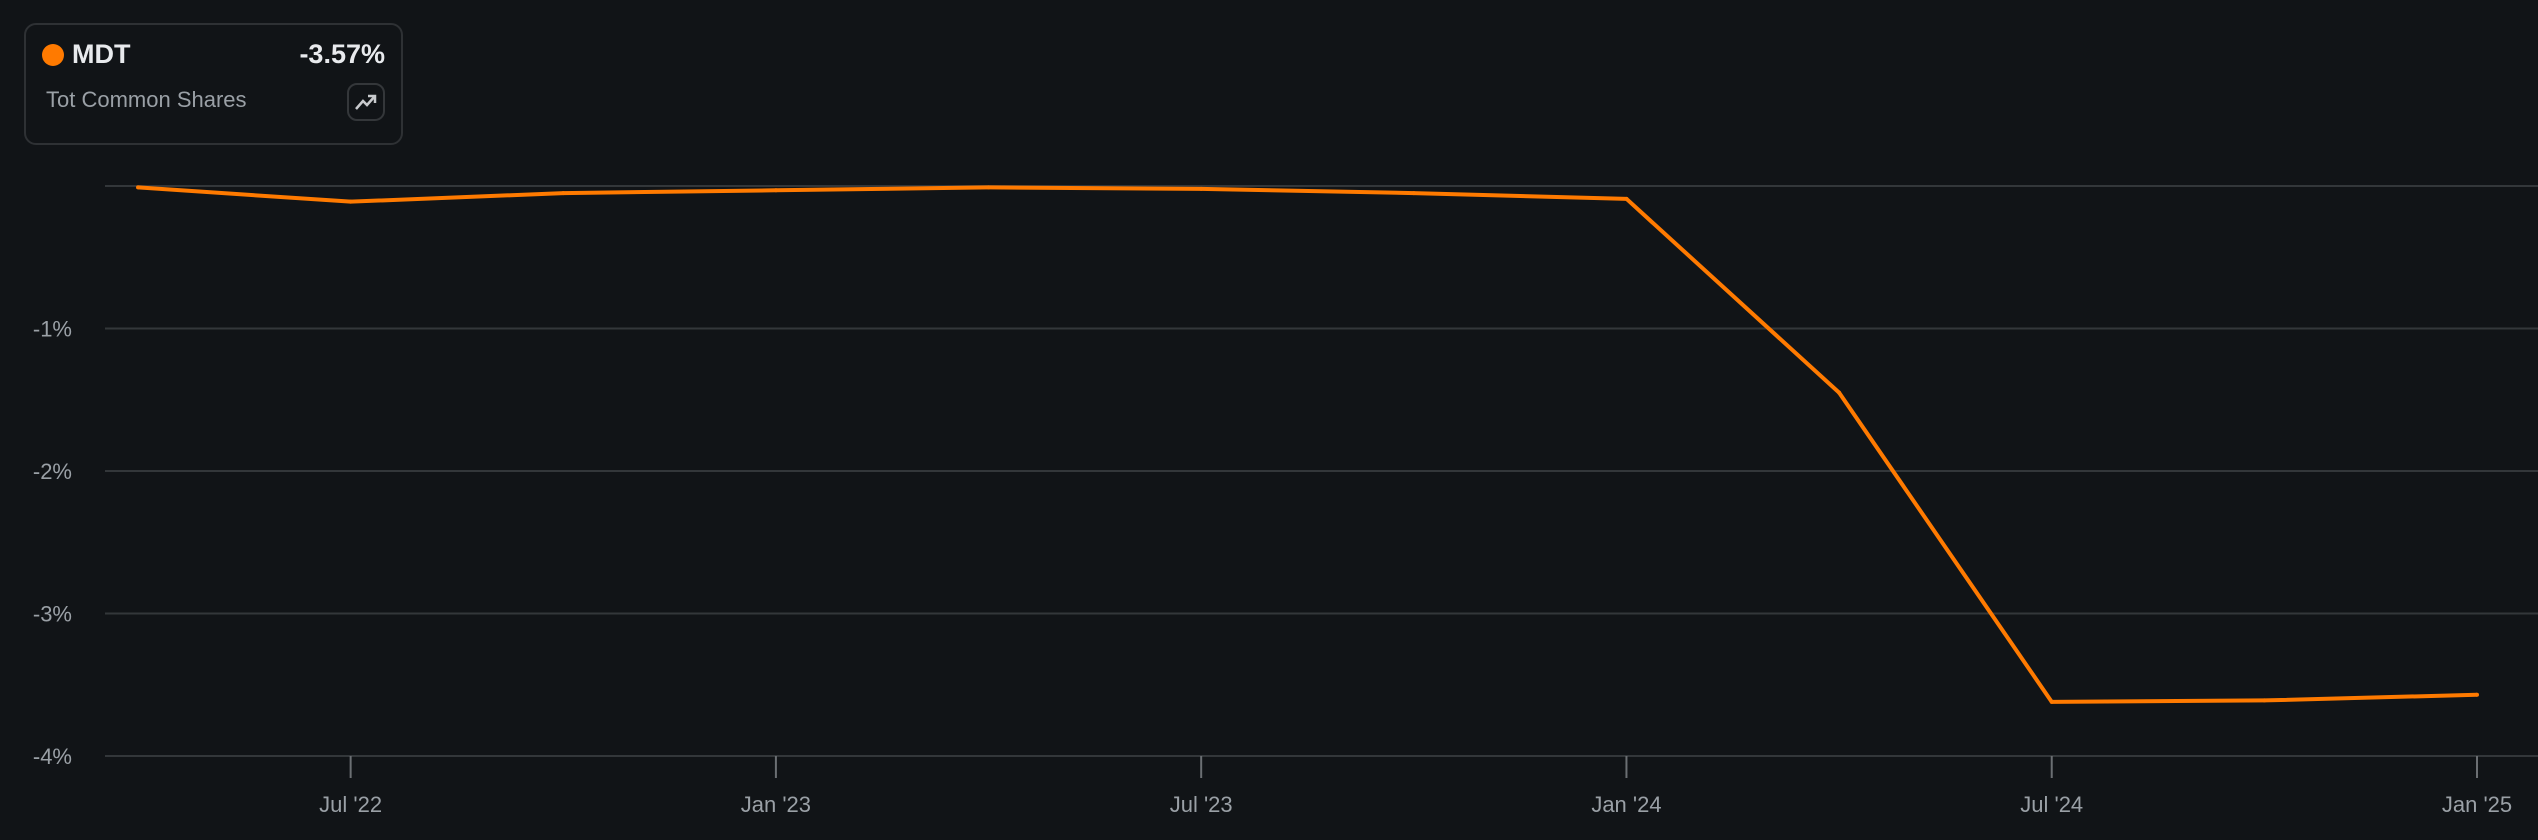 This screenshot has height=840, width=2538. What do you see at coordinates (2051, 804) in the screenshot?
I see `x-tick-label: Jul '24` at bounding box center [2051, 804].